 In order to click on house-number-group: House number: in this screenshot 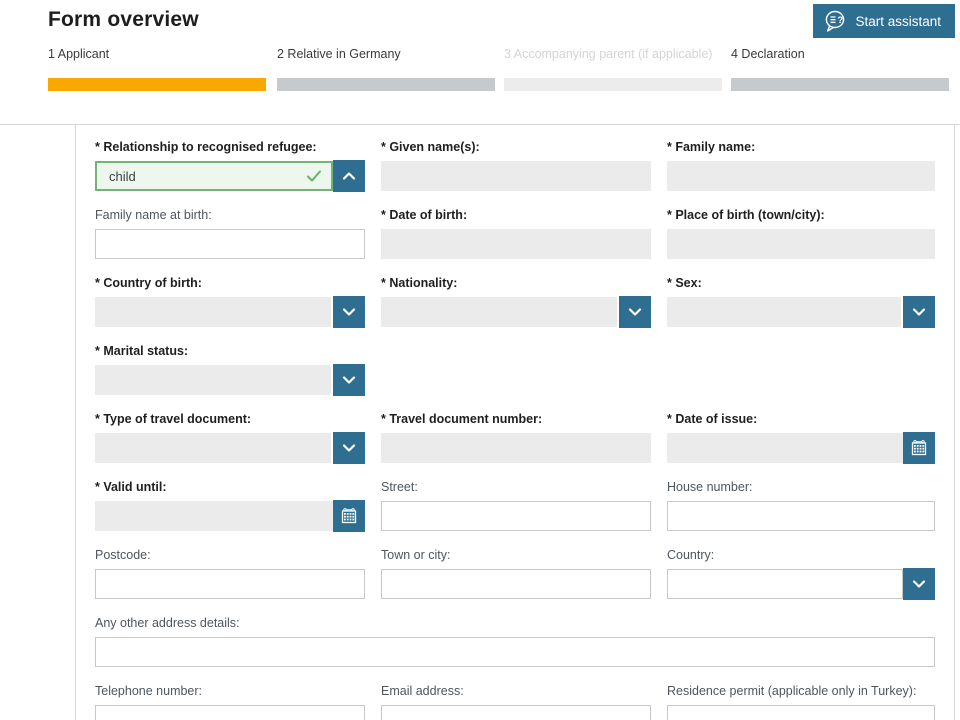, I will do `click(801, 505)`.